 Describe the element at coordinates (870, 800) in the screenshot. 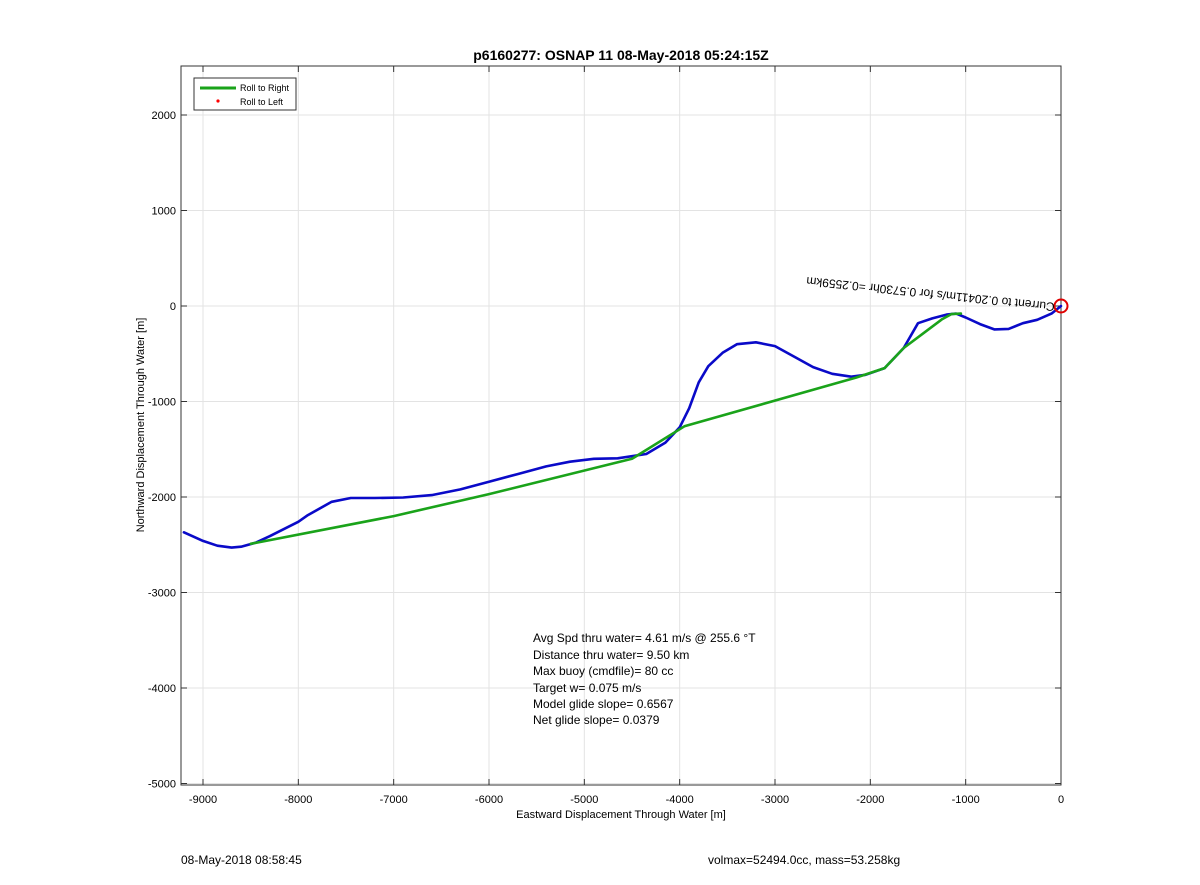

I see `x-tick-label: -2000` at that location.